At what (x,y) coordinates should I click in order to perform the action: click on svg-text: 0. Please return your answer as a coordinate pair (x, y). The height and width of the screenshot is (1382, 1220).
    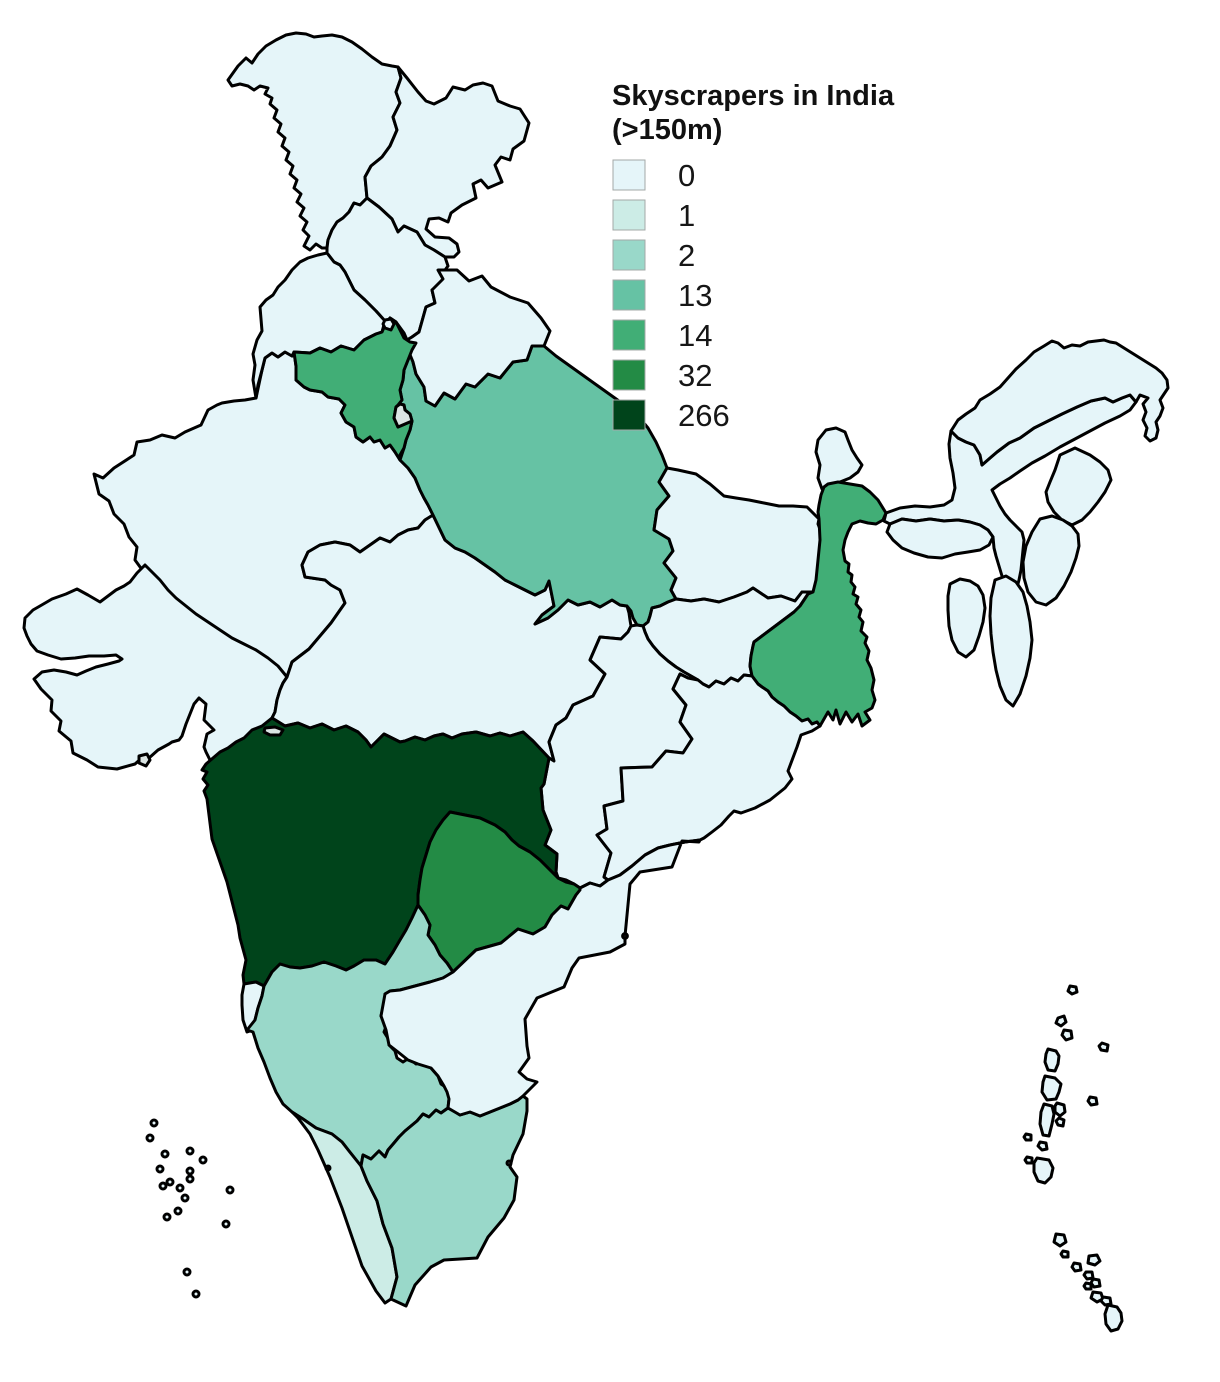
    Looking at the image, I should click on (686, 175).